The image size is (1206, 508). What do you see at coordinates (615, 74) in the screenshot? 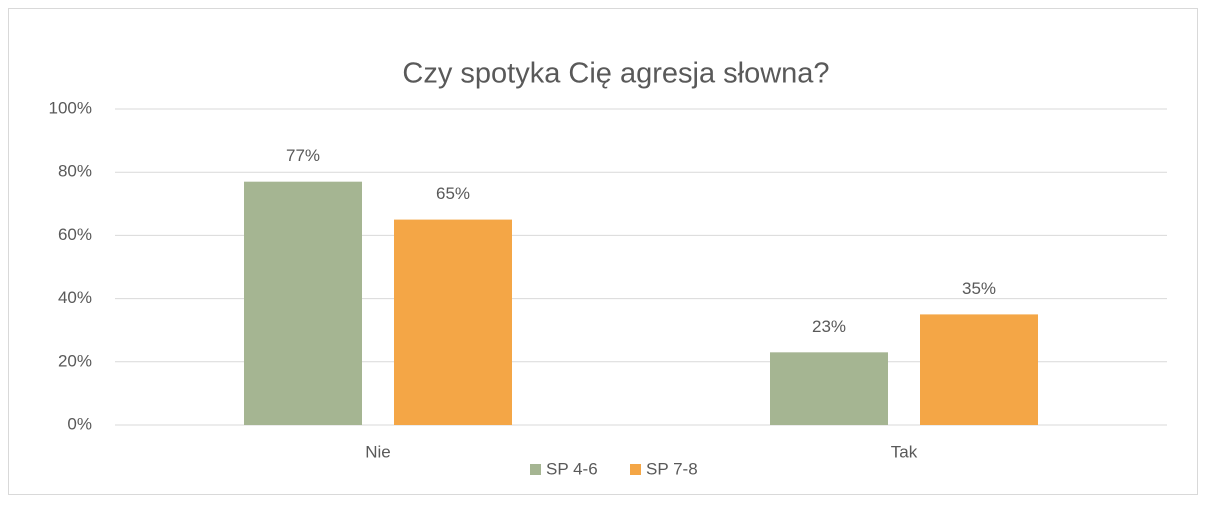
I see `chart-title: Czy spotyka Cię agresja słowna?` at bounding box center [615, 74].